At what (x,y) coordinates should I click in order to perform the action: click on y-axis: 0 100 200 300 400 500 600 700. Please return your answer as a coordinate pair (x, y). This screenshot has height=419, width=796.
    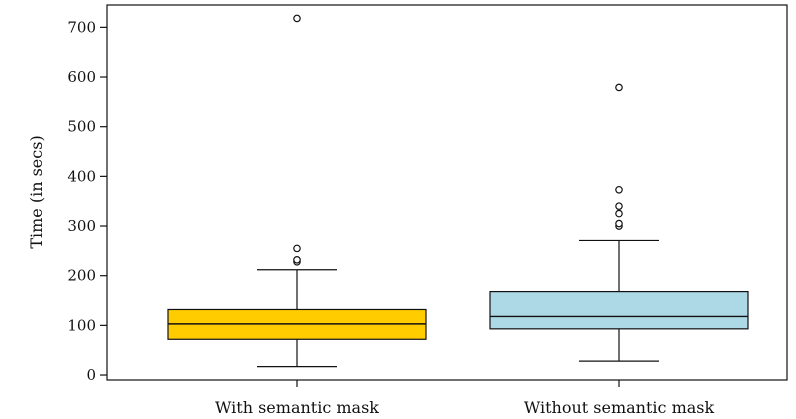
    Looking at the image, I should click on (87, 201).